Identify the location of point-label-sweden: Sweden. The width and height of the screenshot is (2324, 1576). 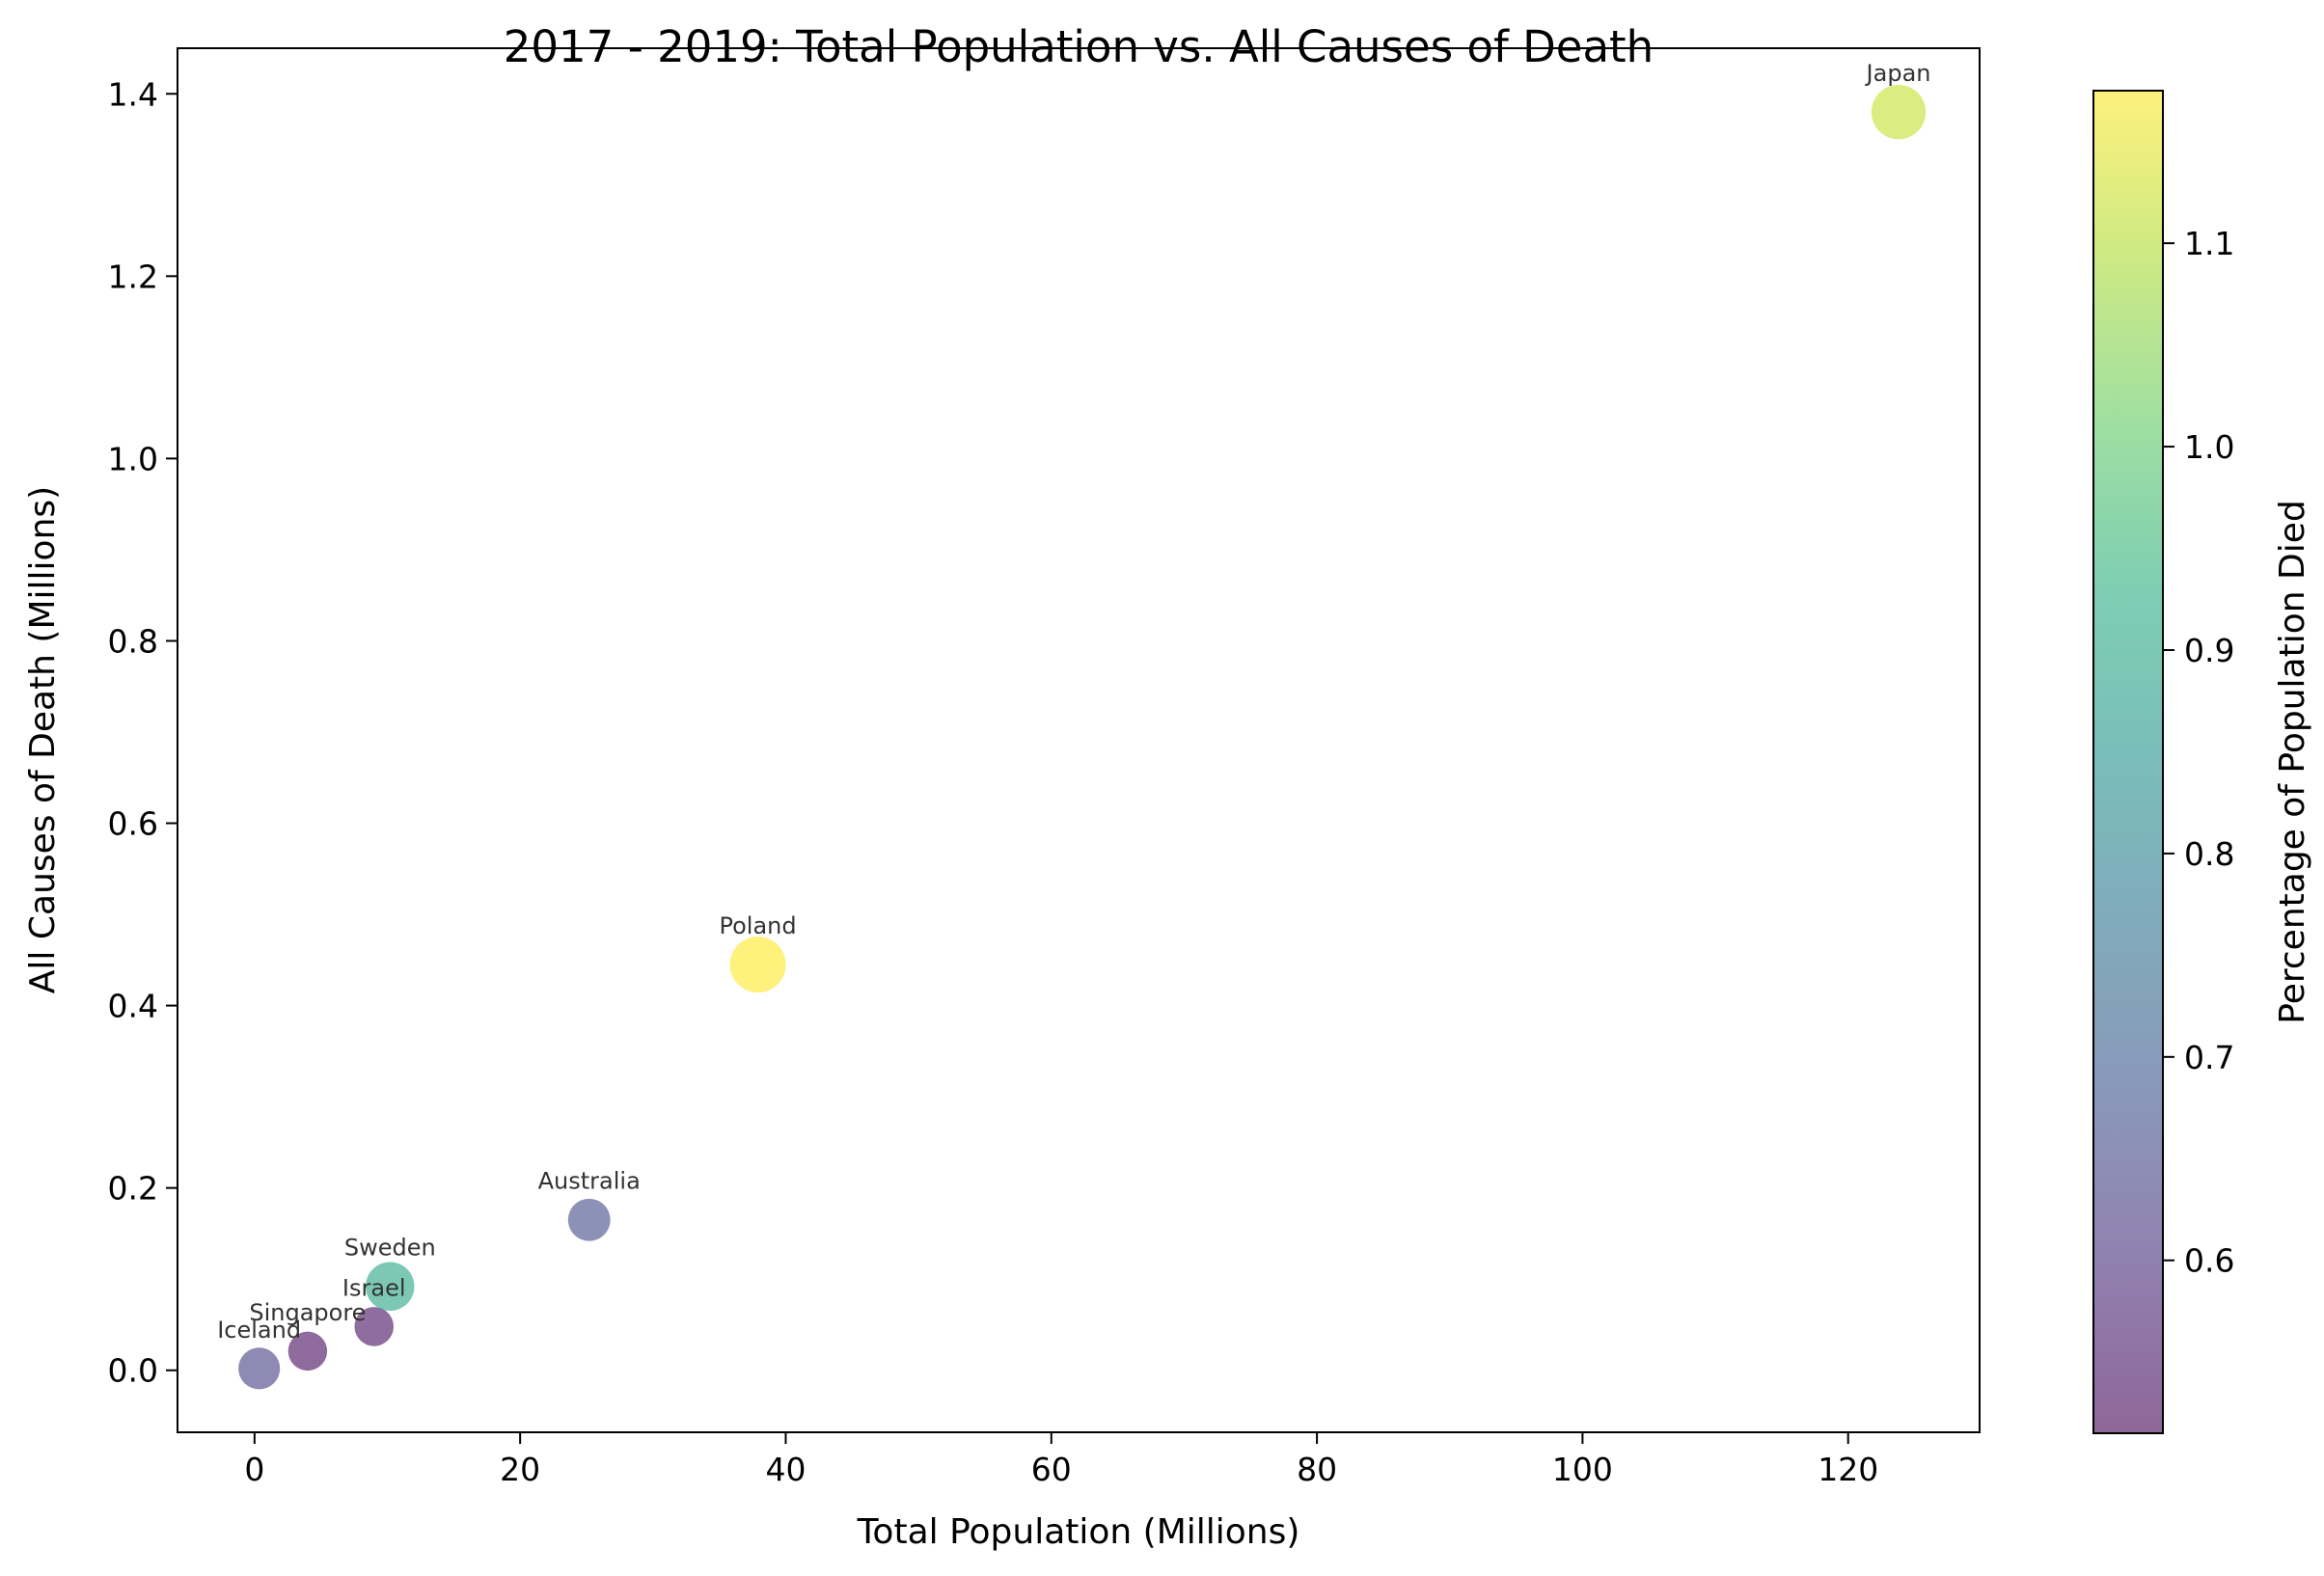
(390, 1248).